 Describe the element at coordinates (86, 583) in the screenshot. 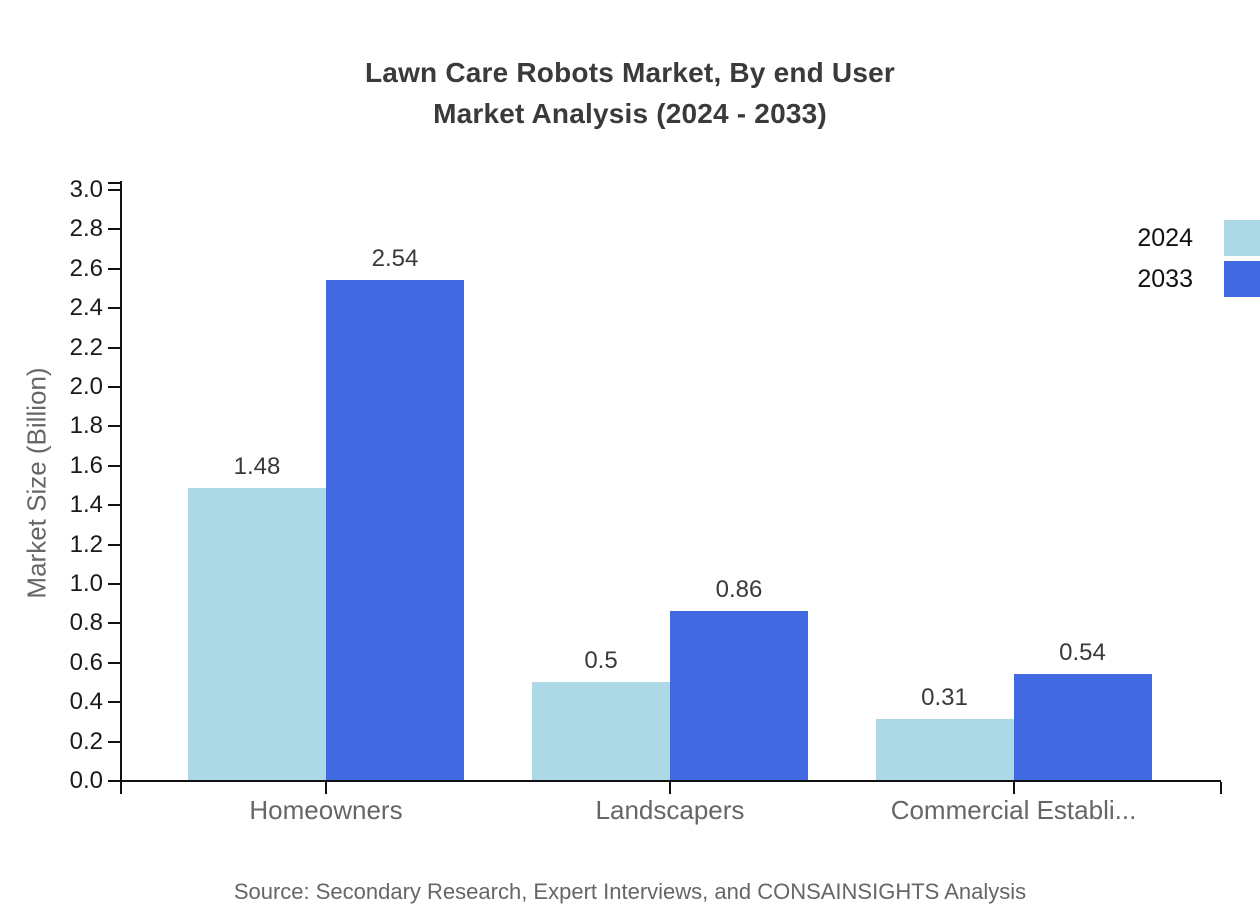

I see `y-axis-tick-label: 1.0` at that location.